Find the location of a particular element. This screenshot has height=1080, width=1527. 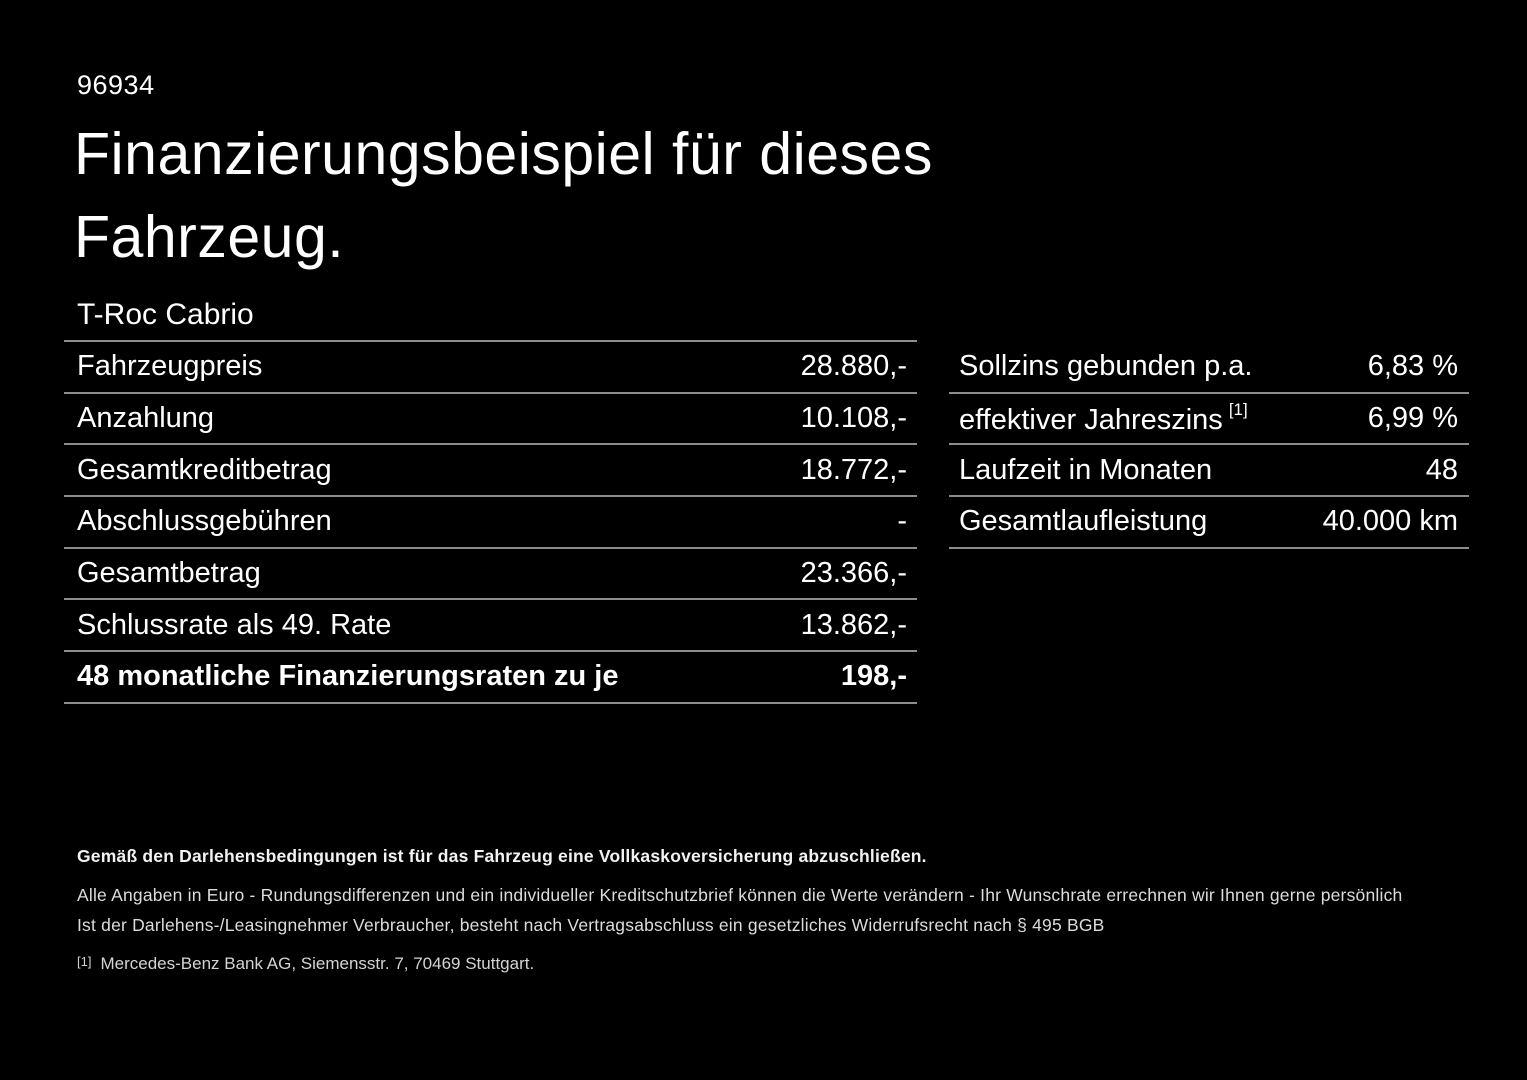

row-value: 18.772,- is located at coordinates (853, 469).